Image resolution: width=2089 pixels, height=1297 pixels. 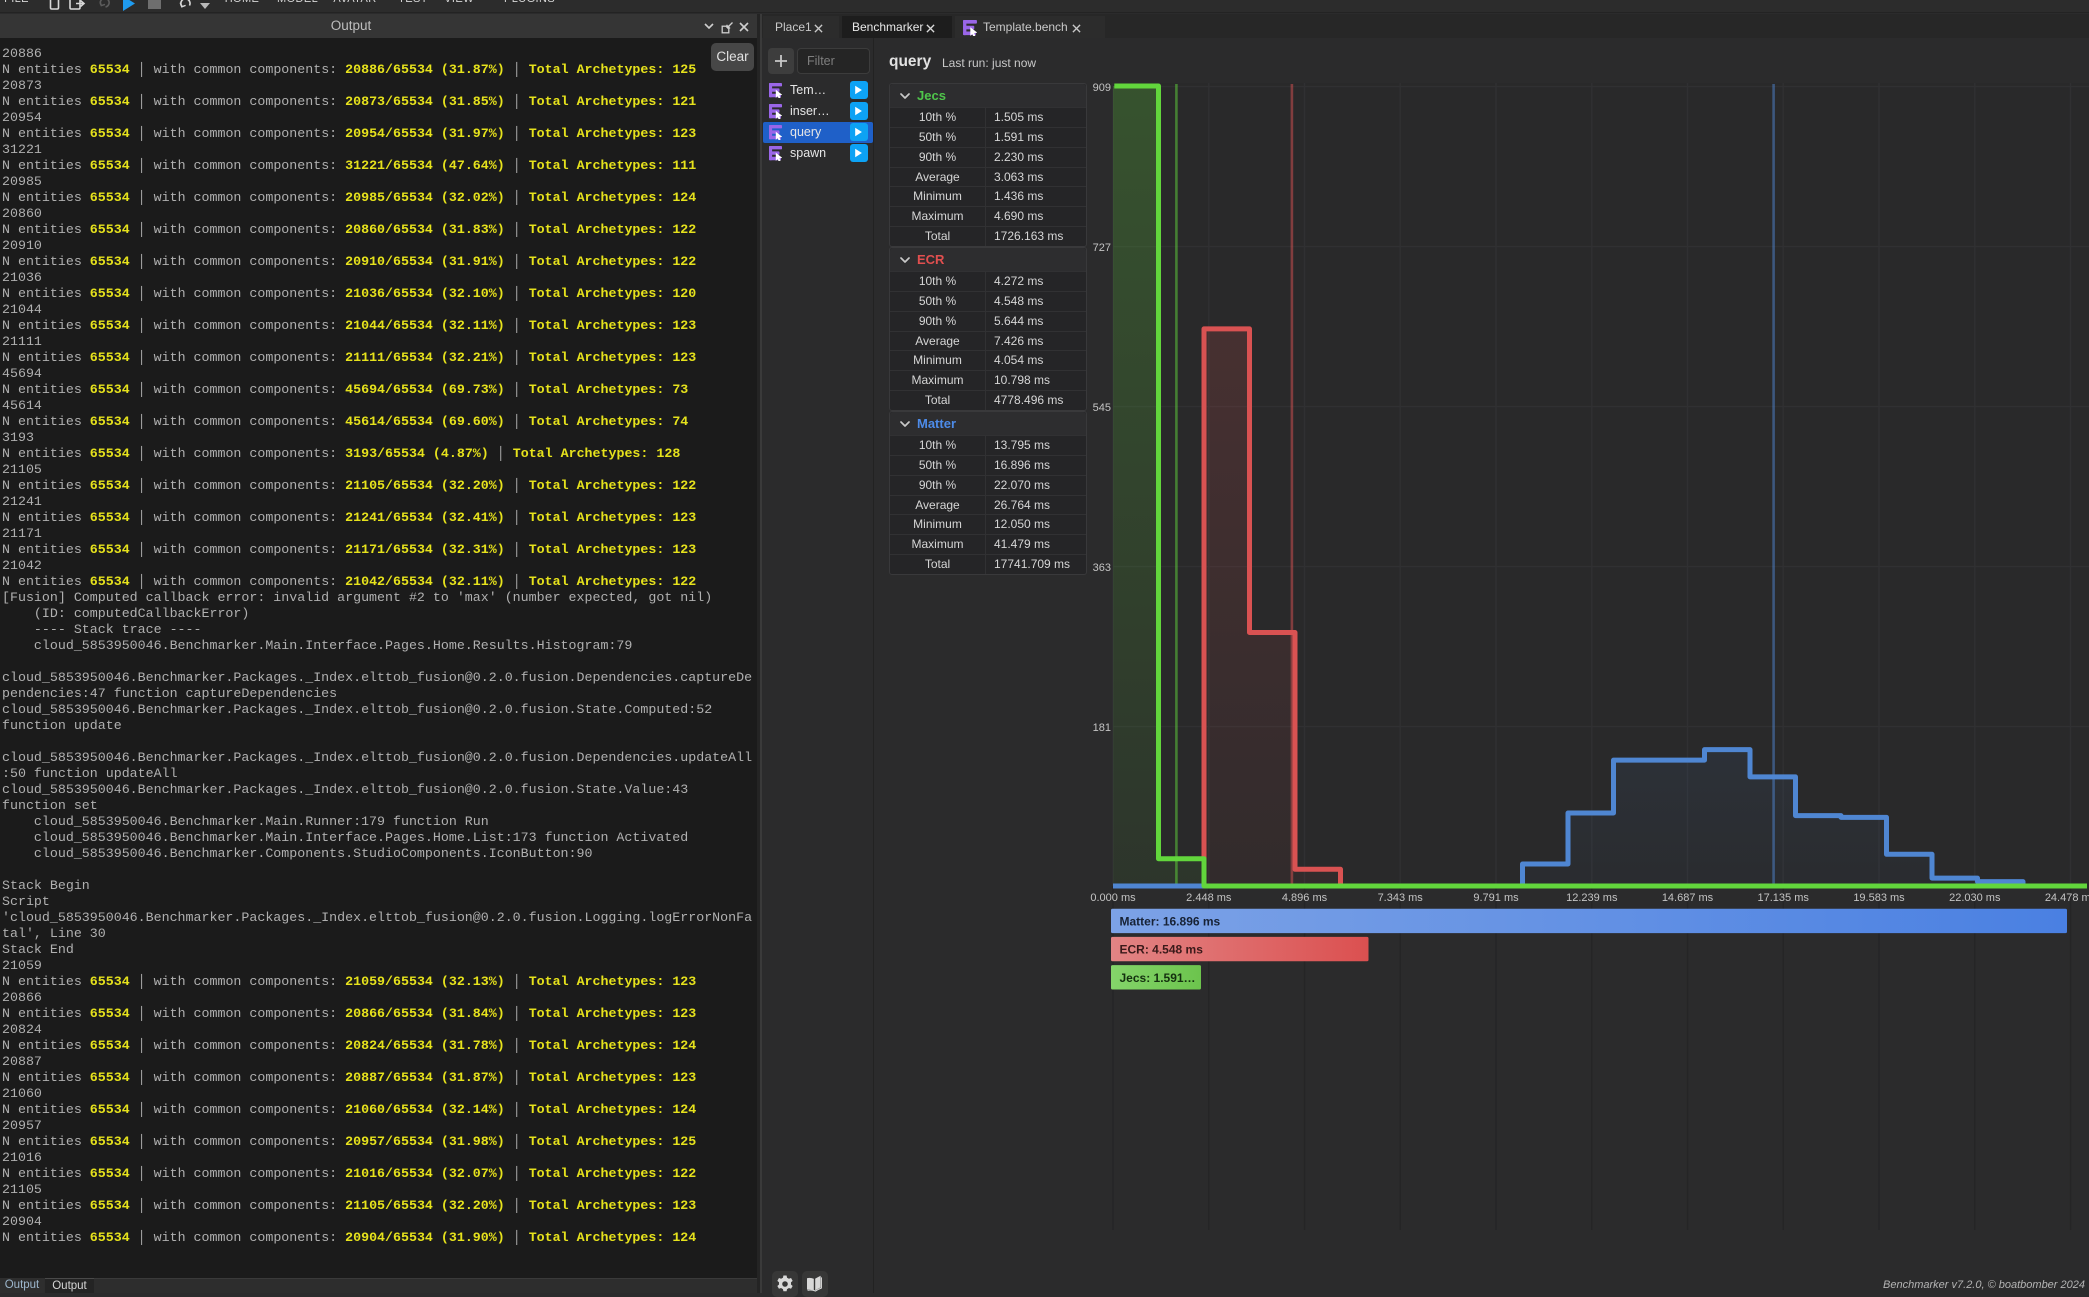 I want to click on svg-text: 909, so click(x=1102, y=88).